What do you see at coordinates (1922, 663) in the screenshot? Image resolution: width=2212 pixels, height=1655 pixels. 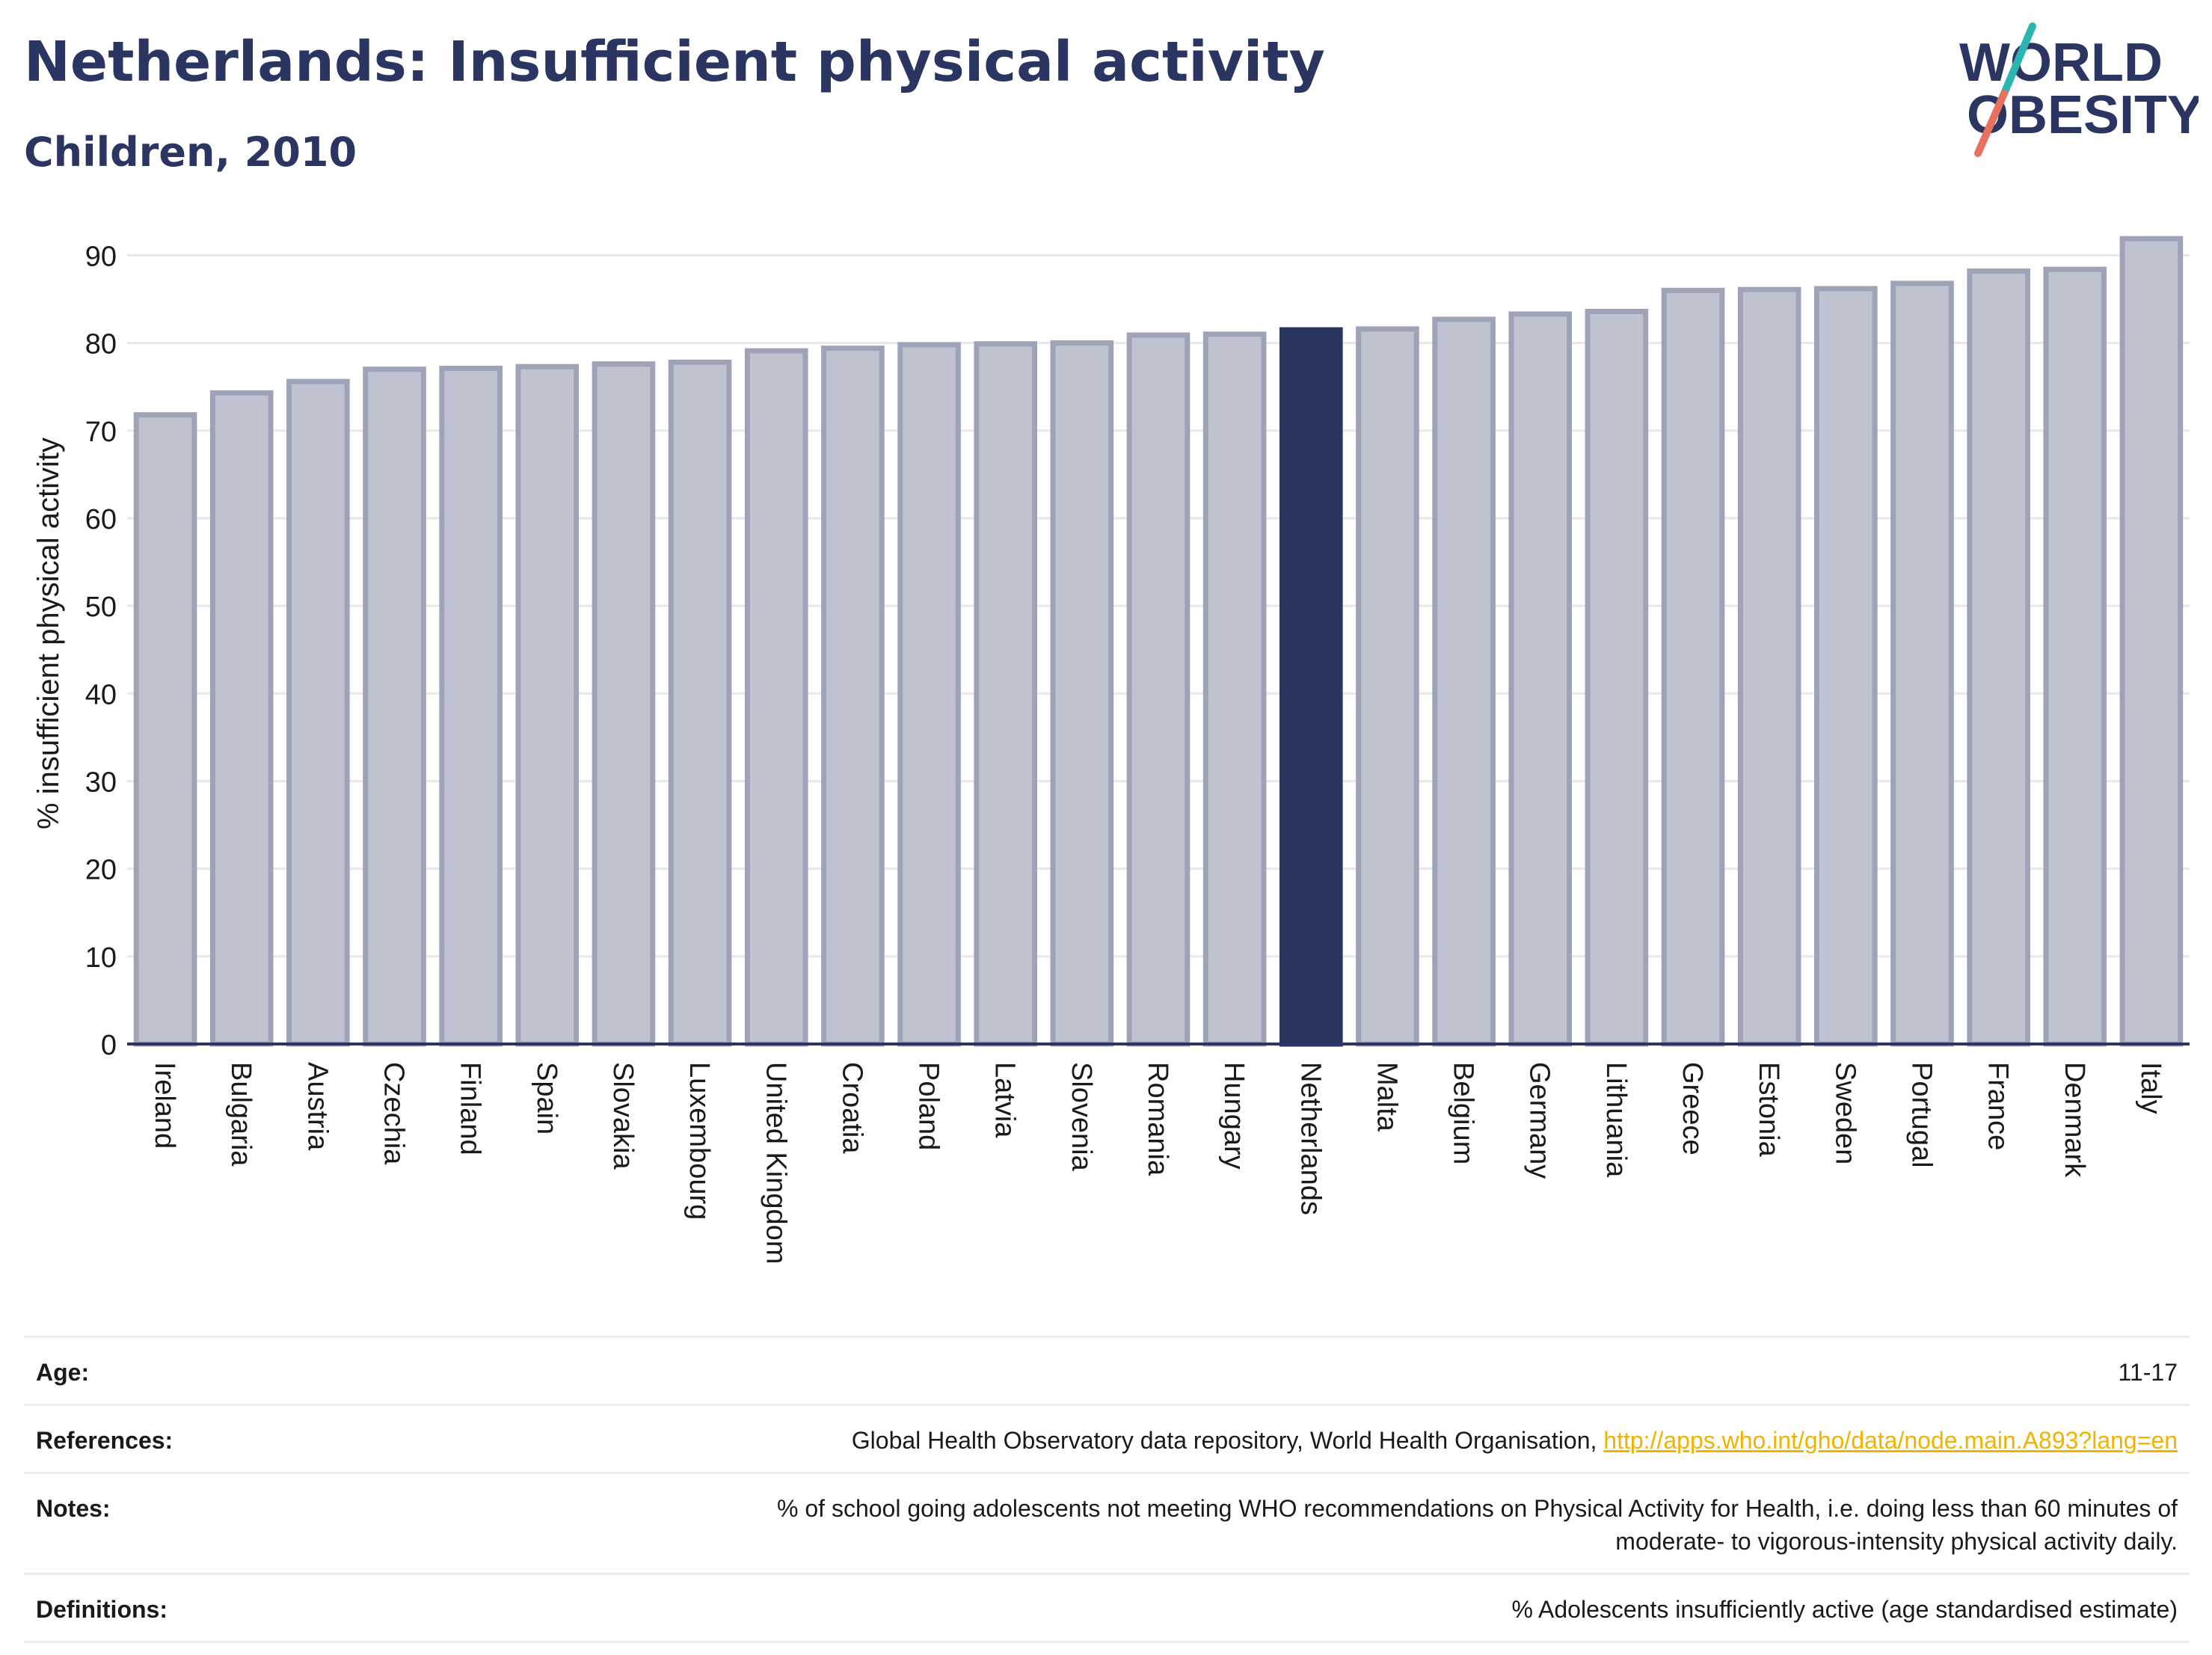 I see `bar-portugal` at bounding box center [1922, 663].